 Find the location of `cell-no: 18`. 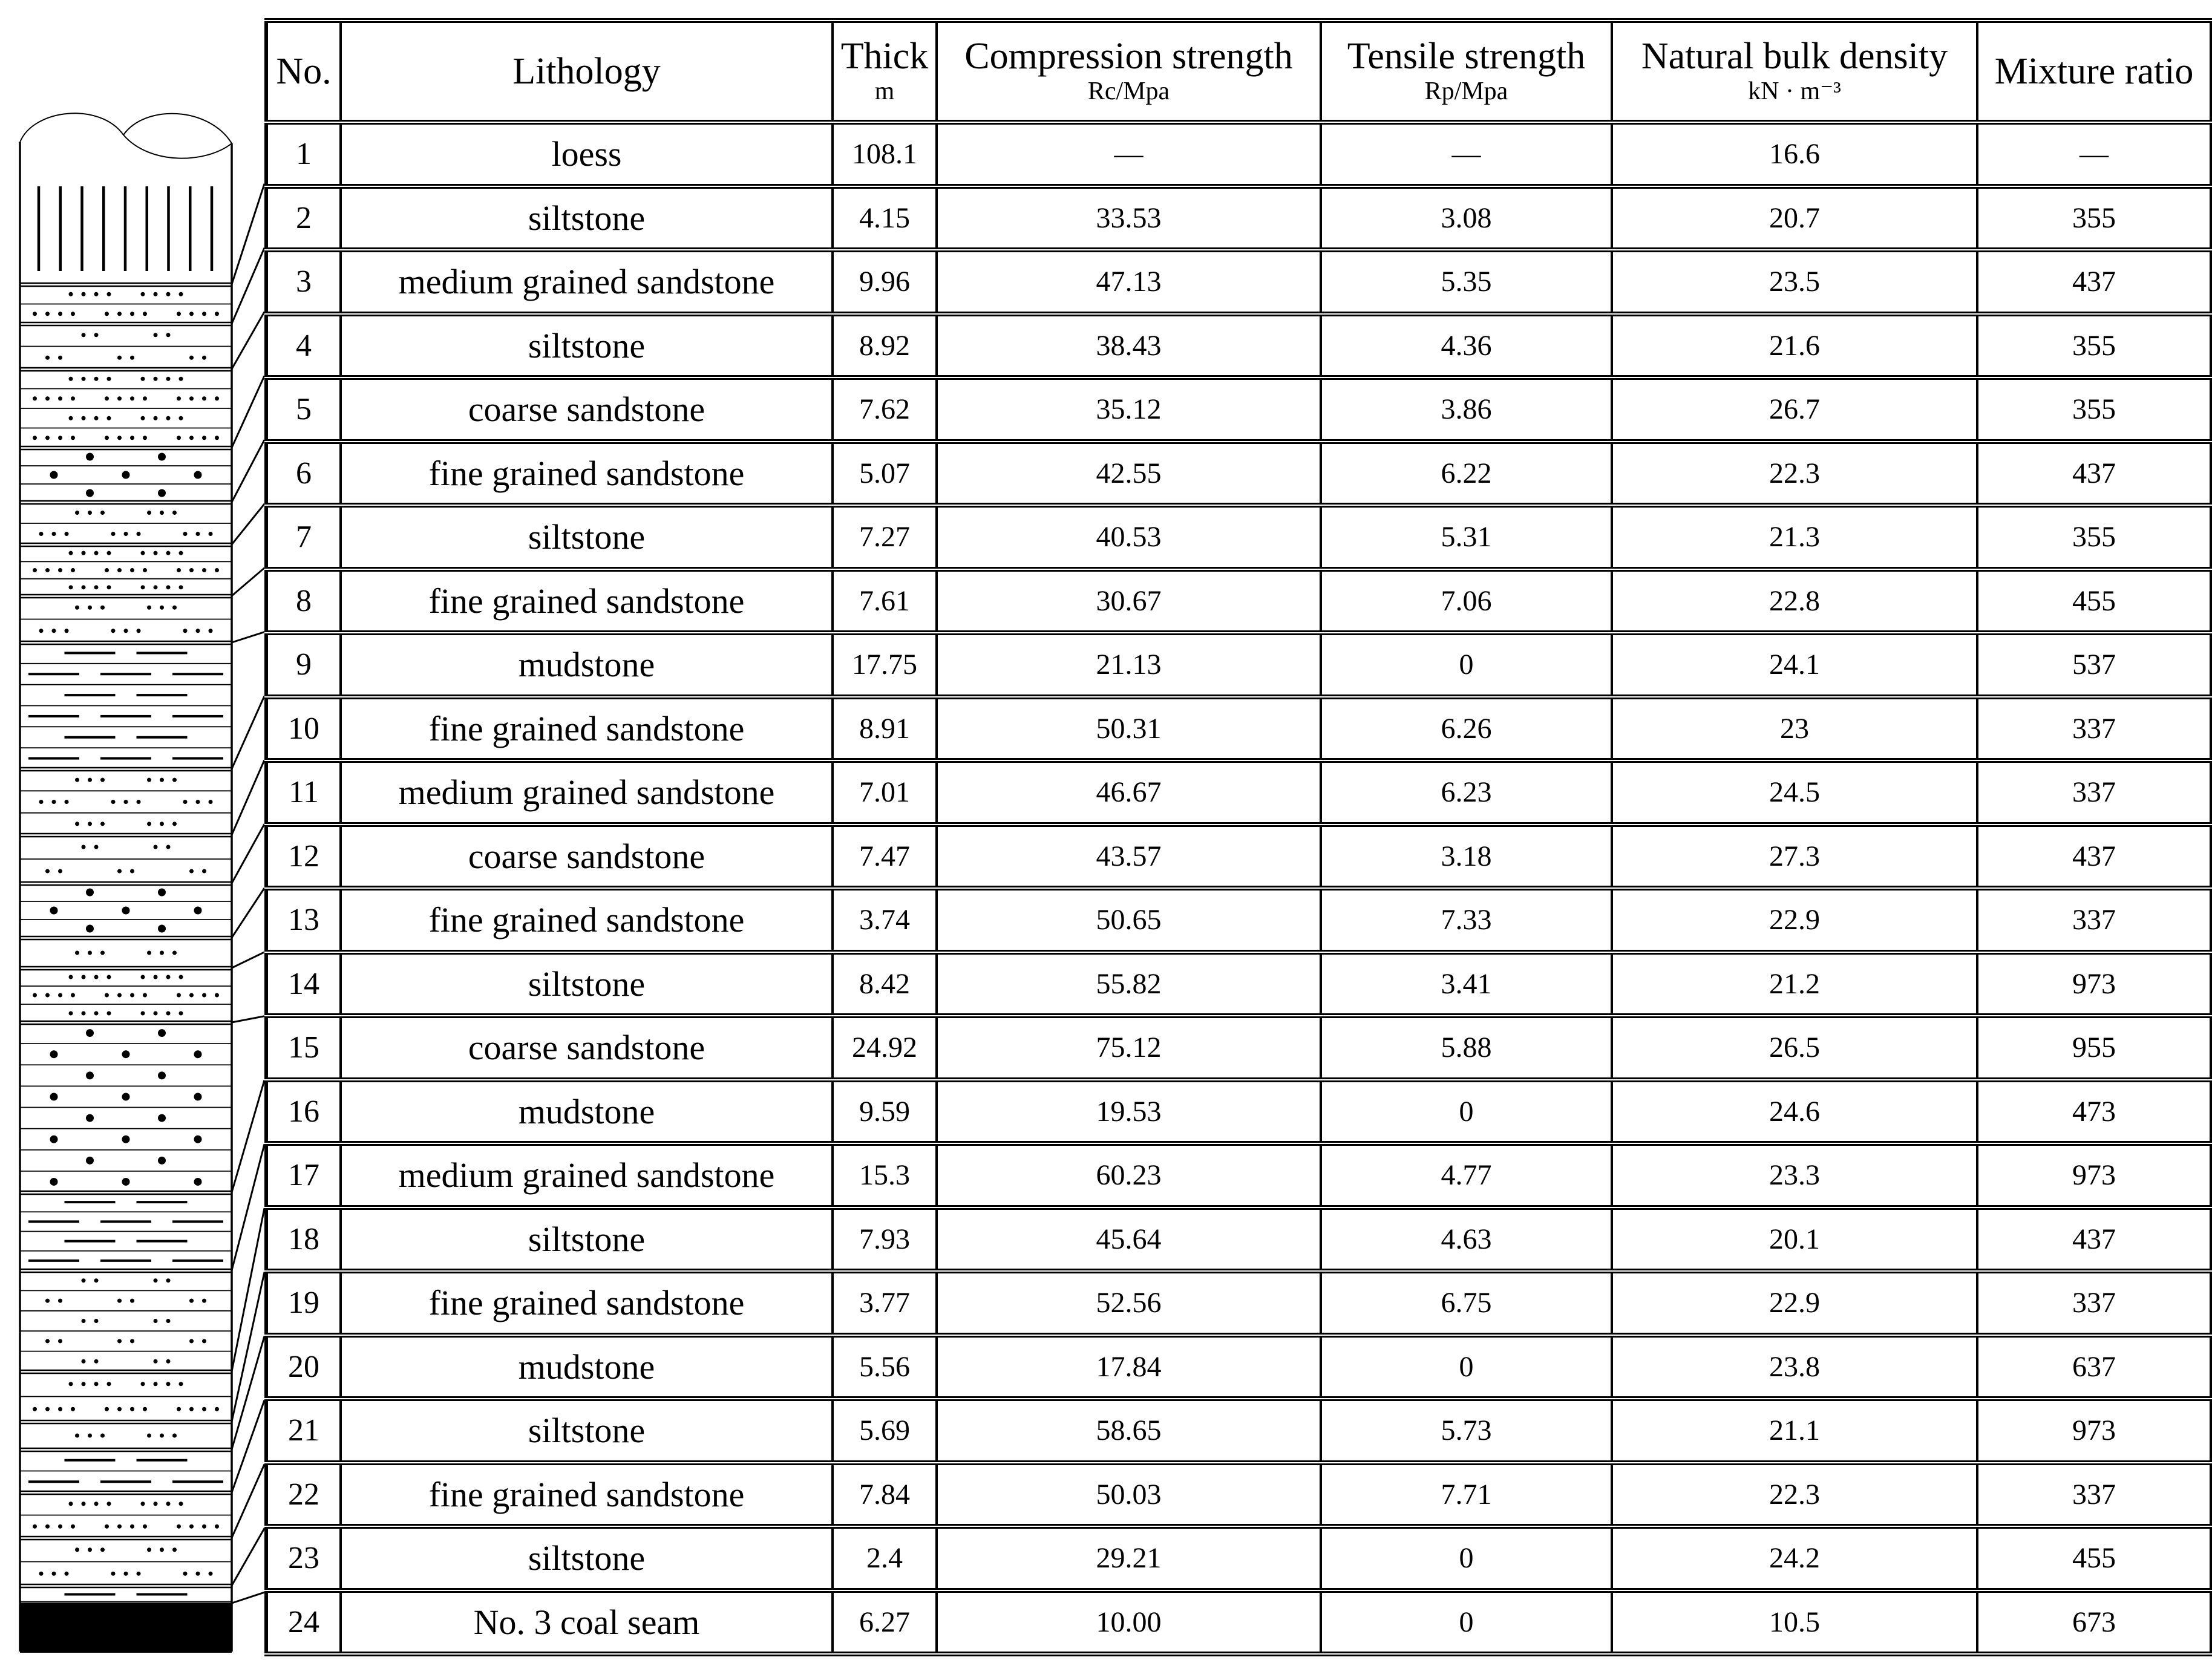

cell-no: 18 is located at coordinates (303, 1238).